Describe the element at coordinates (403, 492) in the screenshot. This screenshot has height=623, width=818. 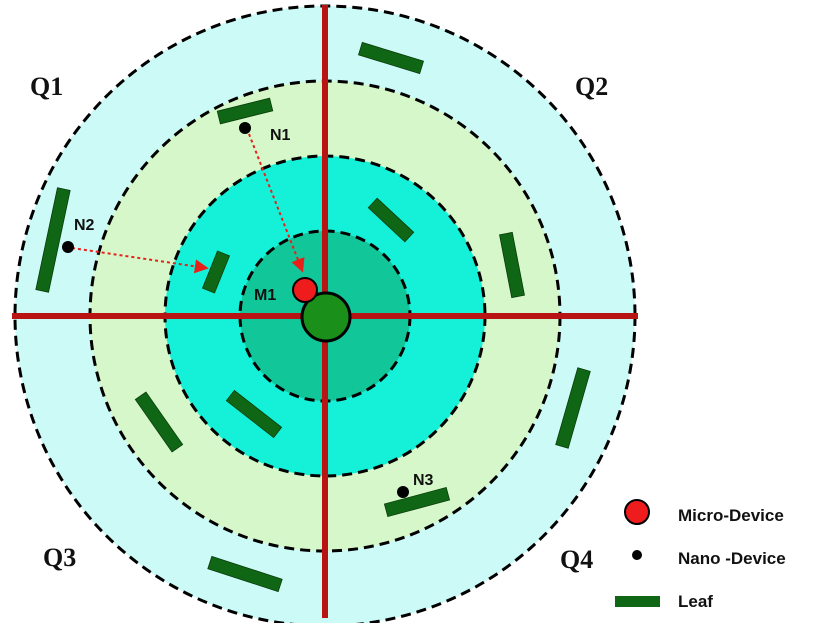
I see `nano-device-n3` at that location.